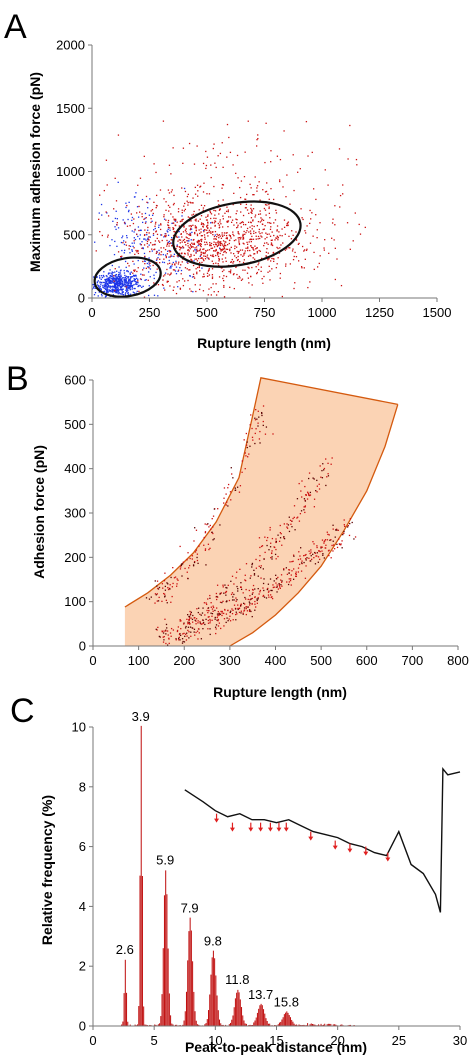 Image resolution: width=474 pixels, height=1057 pixels. I want to click on chart-b-xlabel: Rupture length (nm), so click(280, 692).